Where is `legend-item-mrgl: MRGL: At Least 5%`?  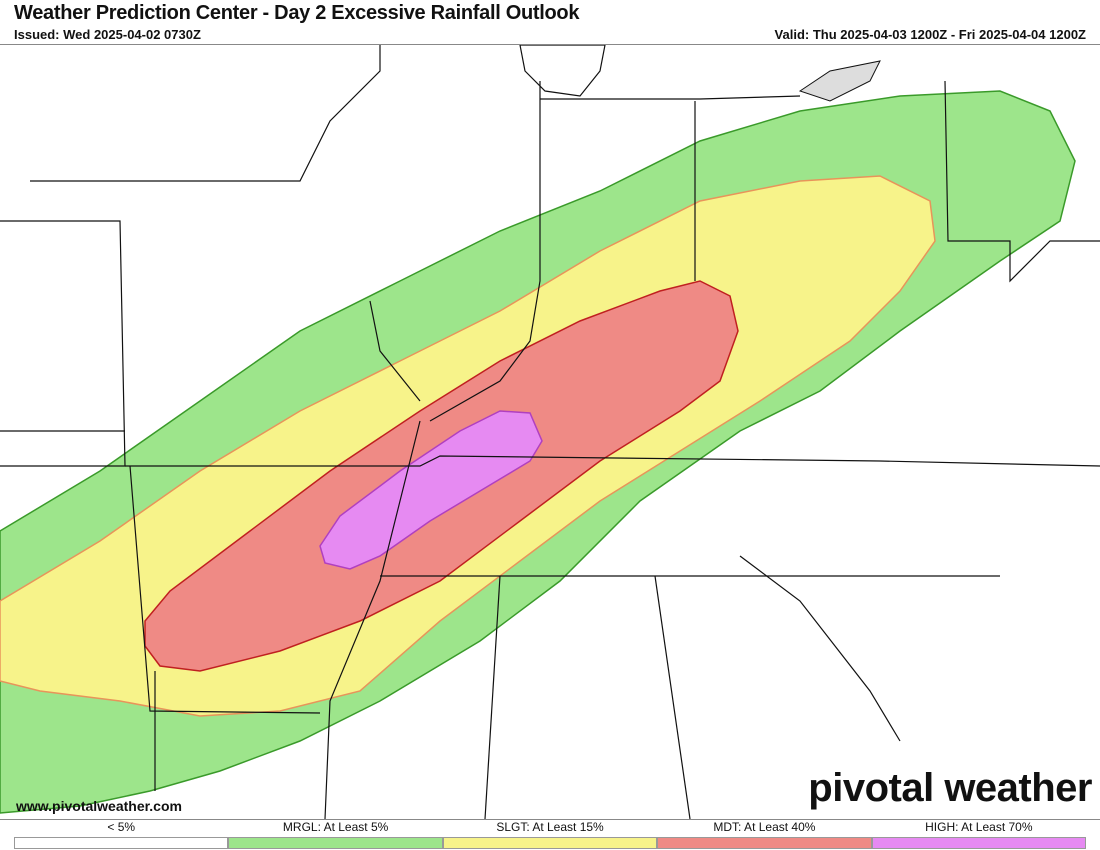 legend-item-mrgl: MRGL: At Least 5% is located at coordinates (335, 834).